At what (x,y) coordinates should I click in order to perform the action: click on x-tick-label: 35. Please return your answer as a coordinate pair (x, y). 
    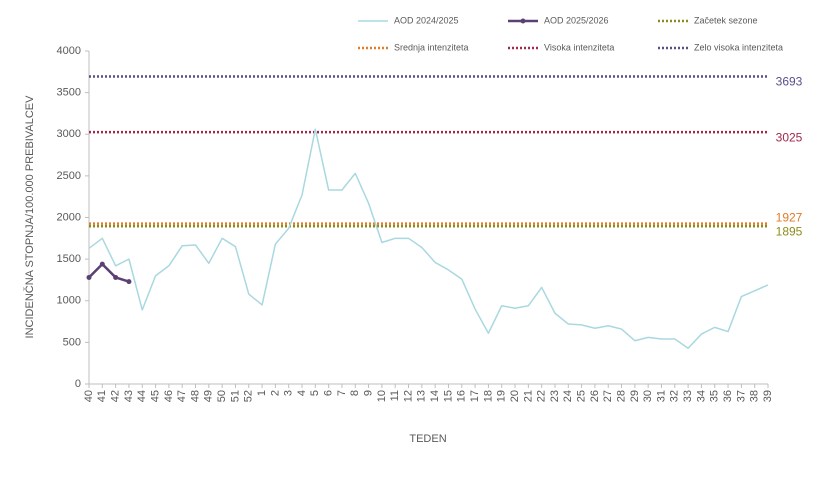
    Looking at the image, I should click on (715, 396).